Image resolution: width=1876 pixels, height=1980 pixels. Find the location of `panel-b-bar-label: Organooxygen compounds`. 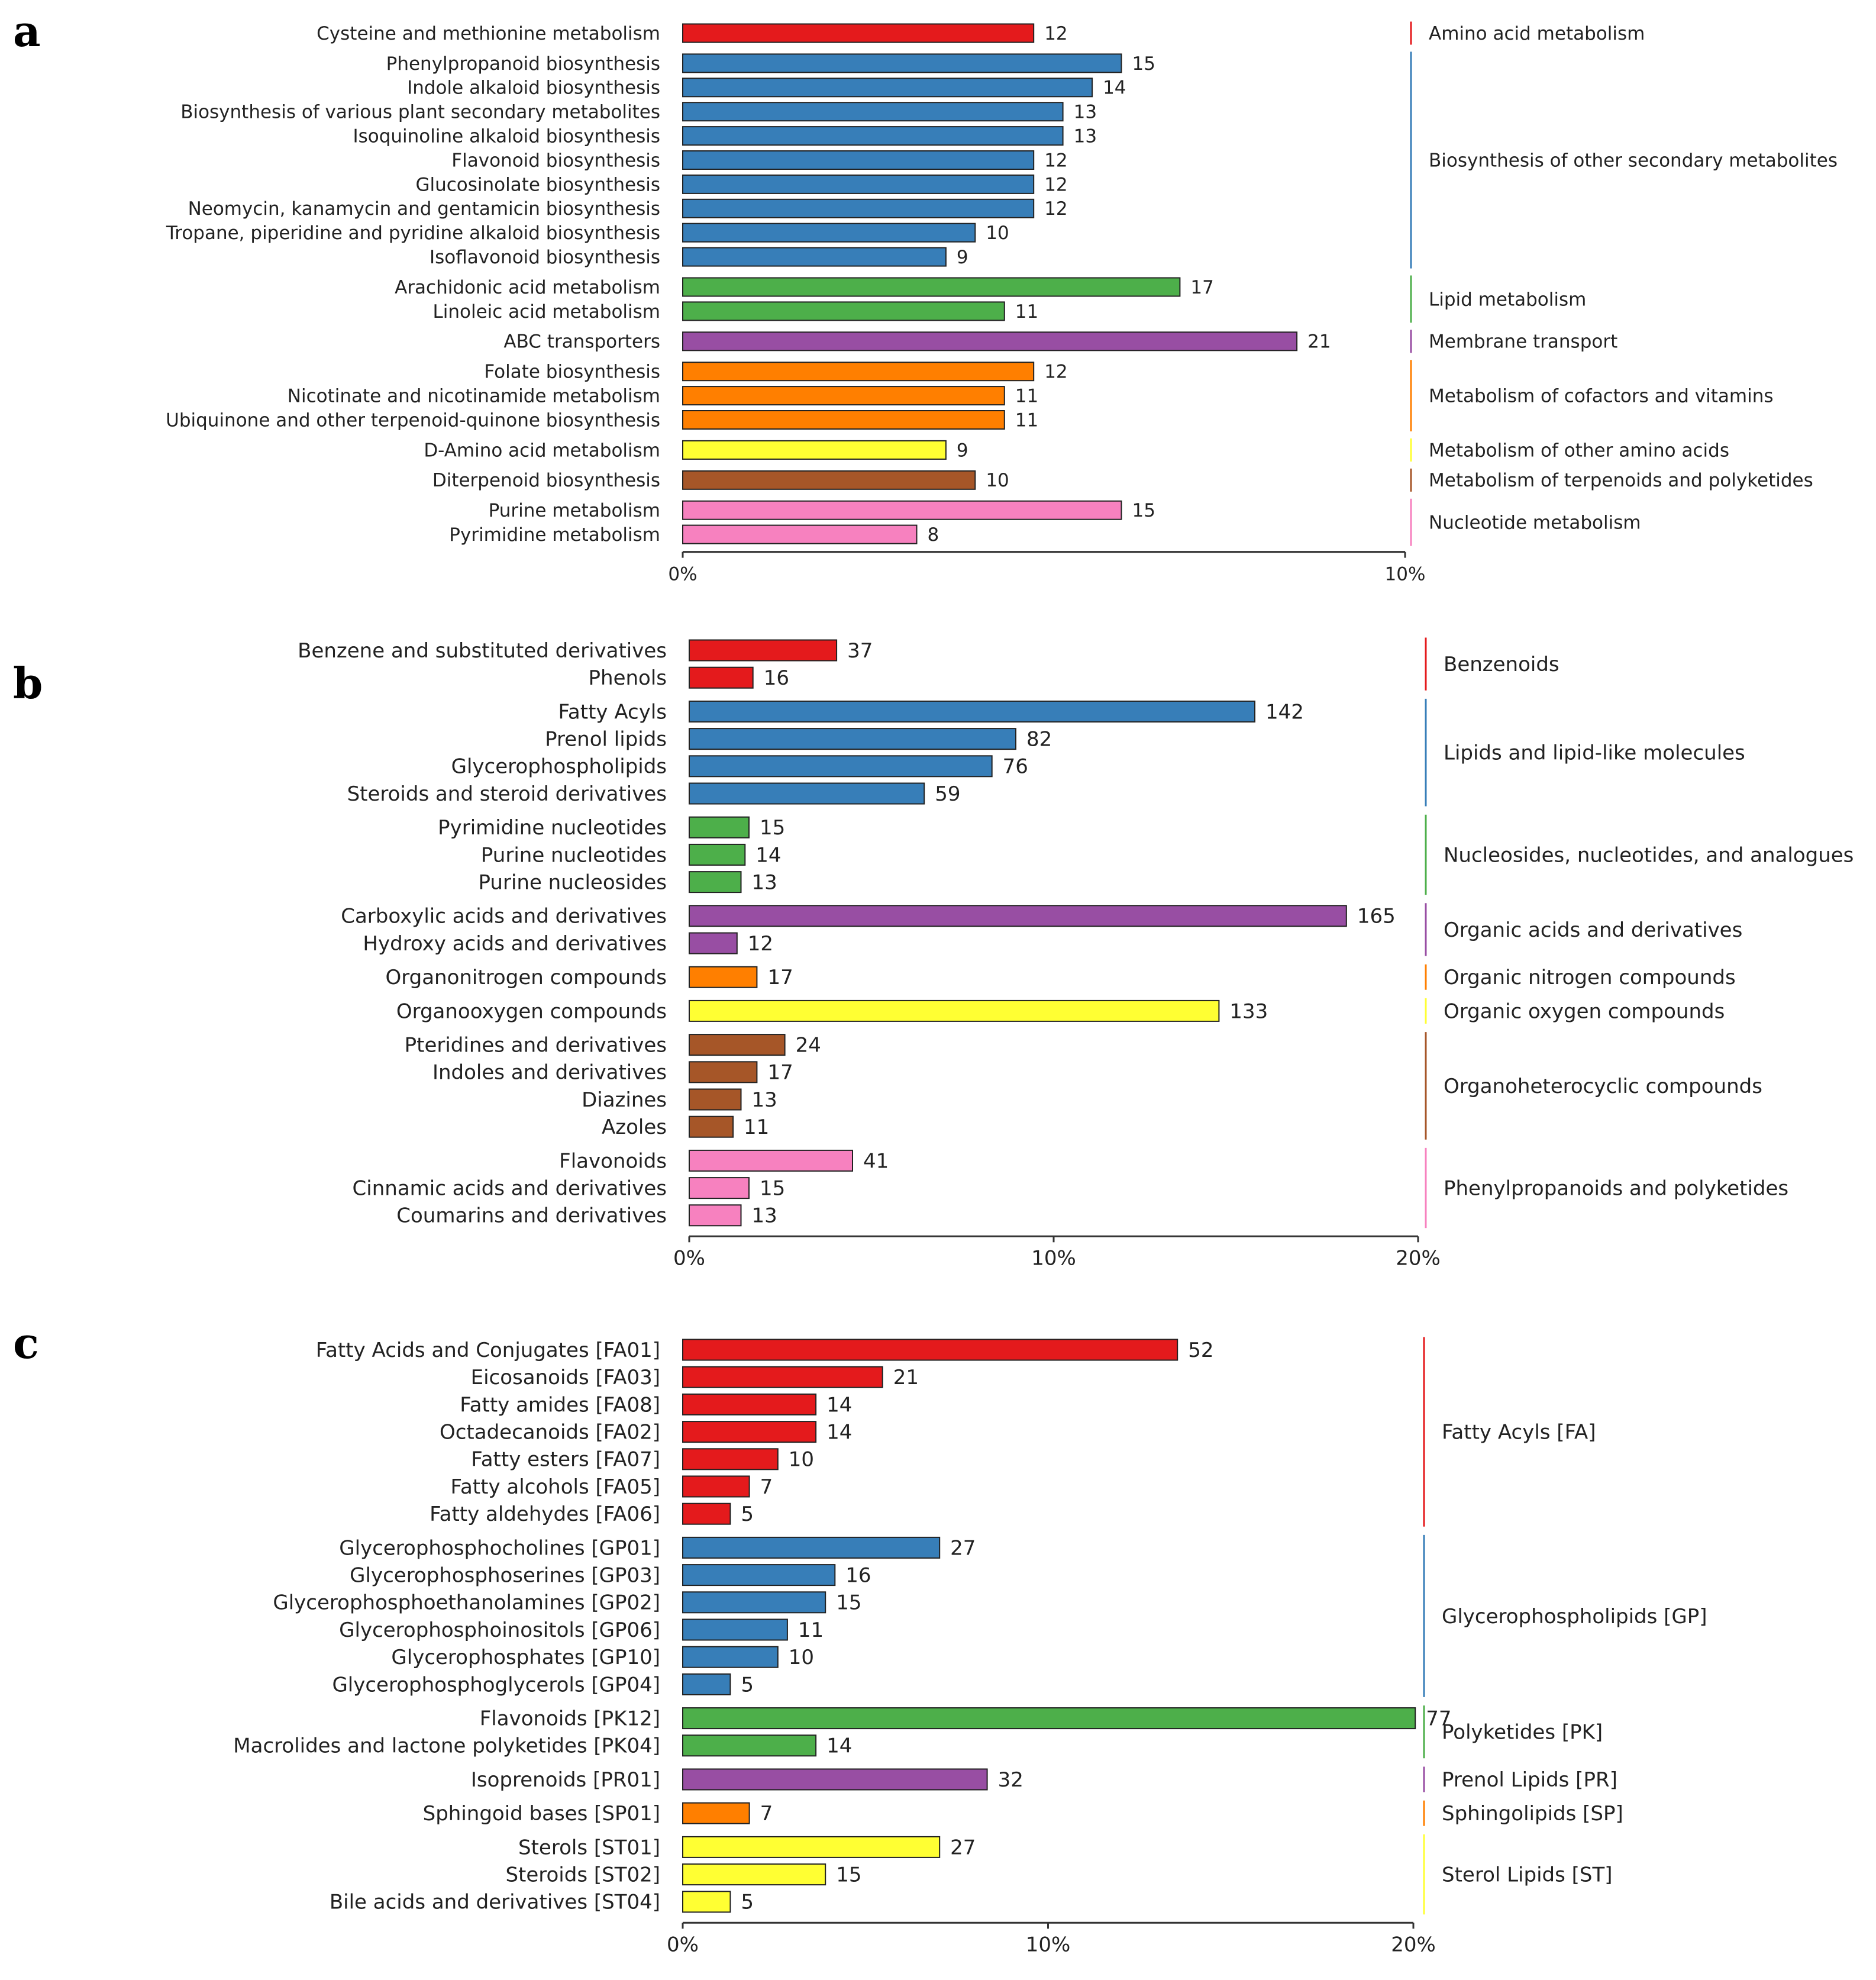

panel-b-bar-label: Organooxygen compounds is located at coordinates (531, 1011).